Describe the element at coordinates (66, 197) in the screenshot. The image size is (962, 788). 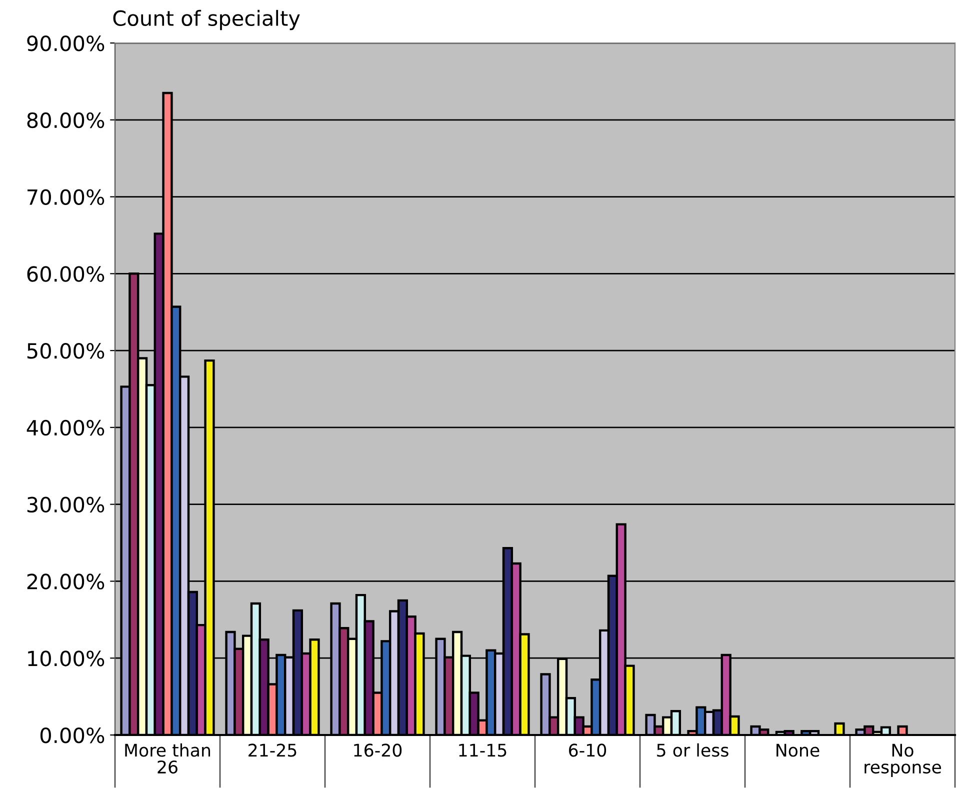
I see `y-tick-label: 70.00%` at that location.